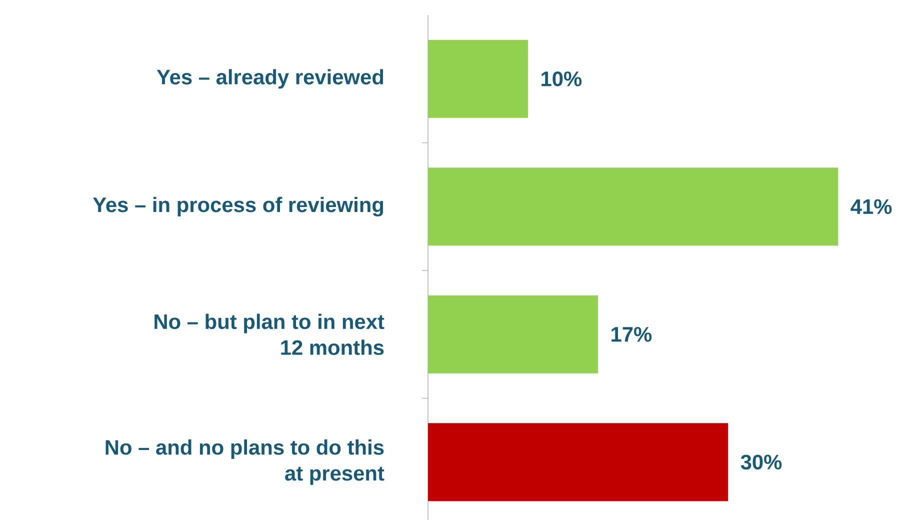 This screenshot has width=905, height=520. I want to click on y-tick-label: Yes – in process of reviewing, so click(238, 206).